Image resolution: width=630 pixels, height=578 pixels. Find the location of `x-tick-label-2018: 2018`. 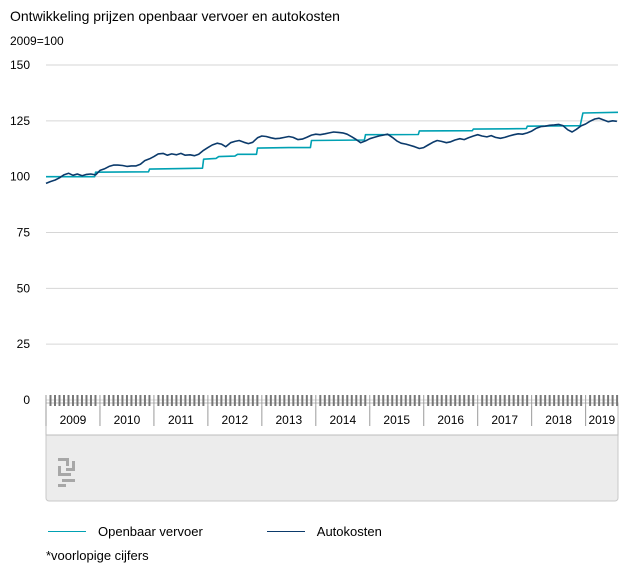

x-tick-label-2018: 2018 is located at coordinates (558, 420).